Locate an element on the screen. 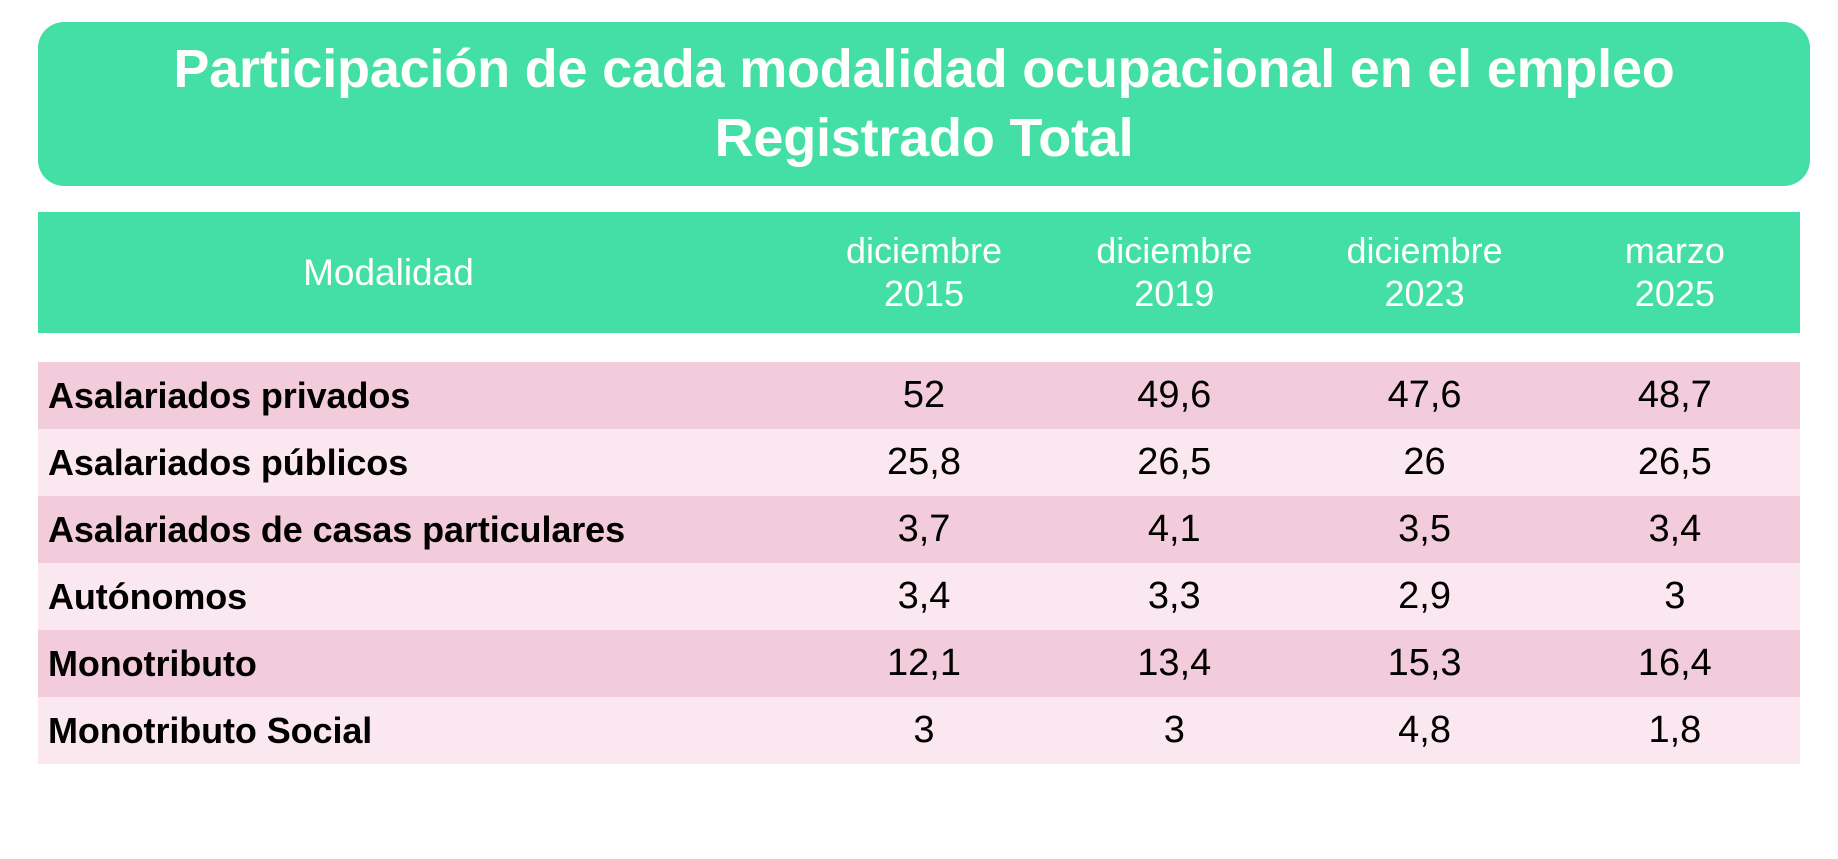 This screenshot has height=859, width=1838. table-row: Monotributo 12,1 13,4 15,3 16,4 is located at coordinates (919, 663).